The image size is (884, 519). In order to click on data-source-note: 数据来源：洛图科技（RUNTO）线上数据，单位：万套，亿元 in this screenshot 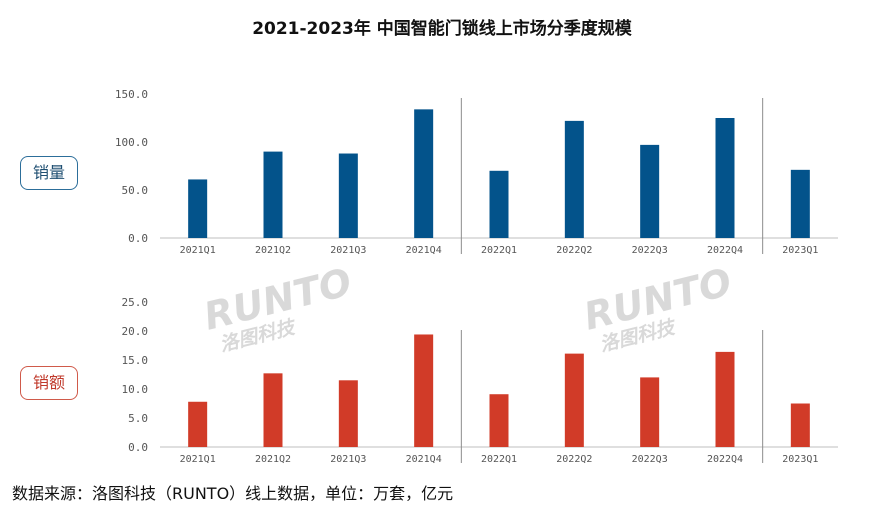, I will do `click(233, 493)`.